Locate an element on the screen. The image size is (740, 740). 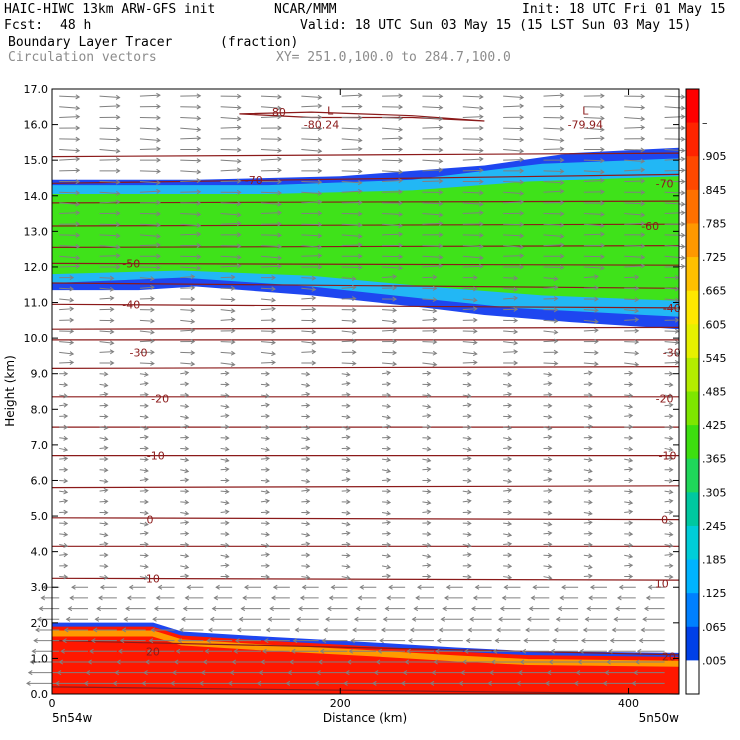
y-axis-label: Height (km) is located at coordinates (10, 390).